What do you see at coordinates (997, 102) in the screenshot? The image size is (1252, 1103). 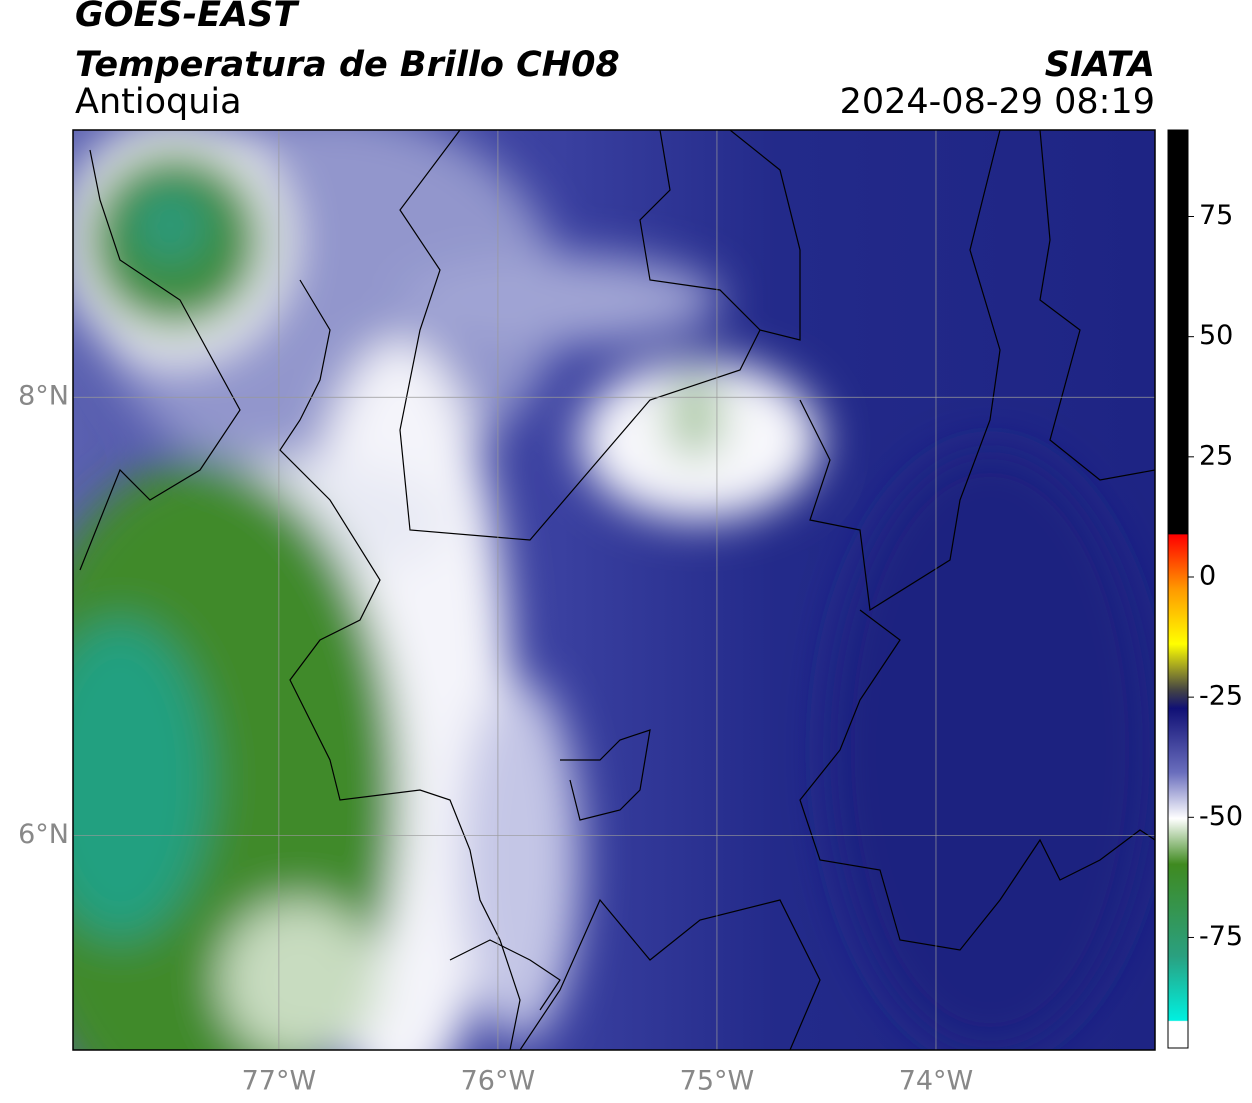 I see `datetime: 2024-08-29 08:19` at bounding box center [997, 102].